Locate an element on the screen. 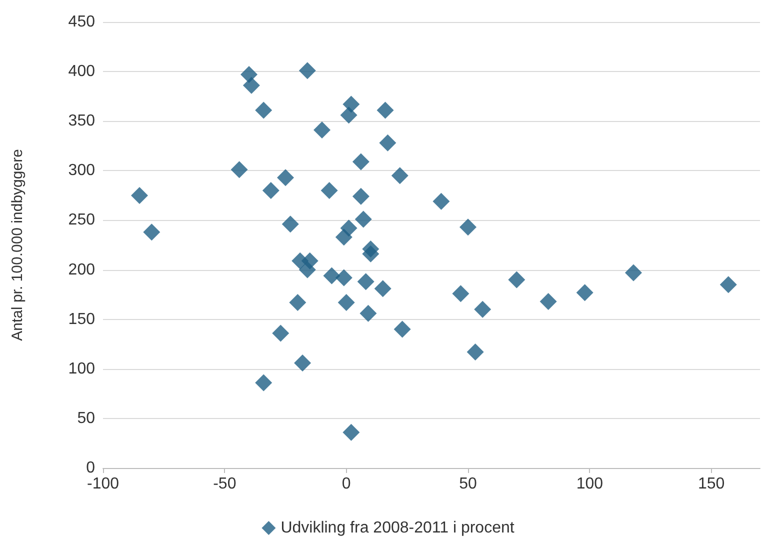  y-tick-label: 100 is located at coordinates (82, 369).